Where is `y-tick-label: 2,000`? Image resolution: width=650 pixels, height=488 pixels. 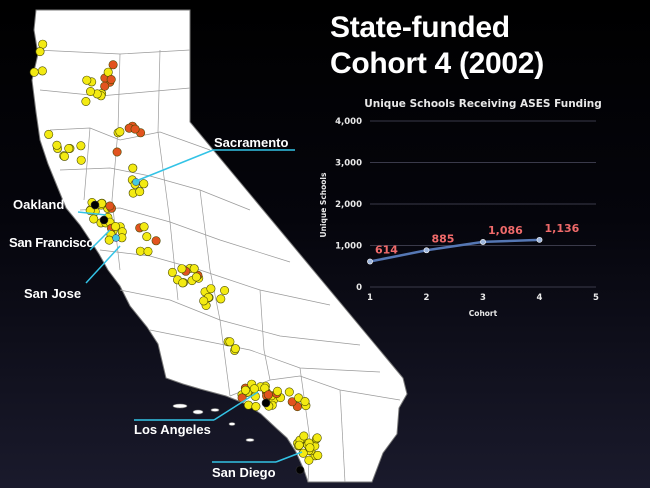
y-tick-label: 2,000 is located at coordinates (348, 205).